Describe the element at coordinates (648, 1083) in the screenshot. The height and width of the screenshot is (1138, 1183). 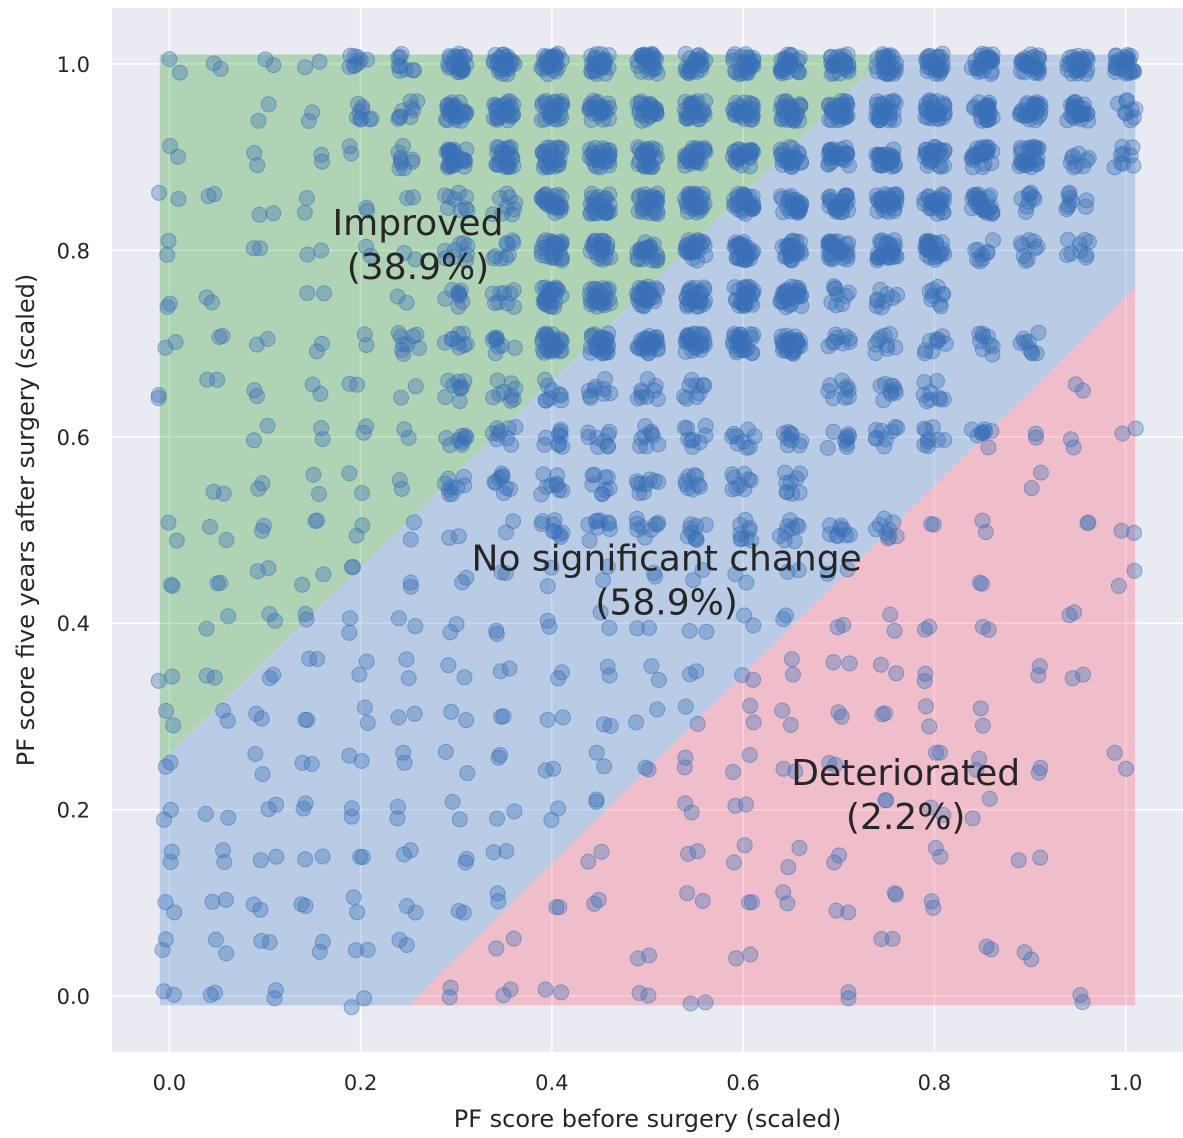
I see `x-tick-labels: 0.0 0.2 0.4 0.6 0.8 1.0` at that location.